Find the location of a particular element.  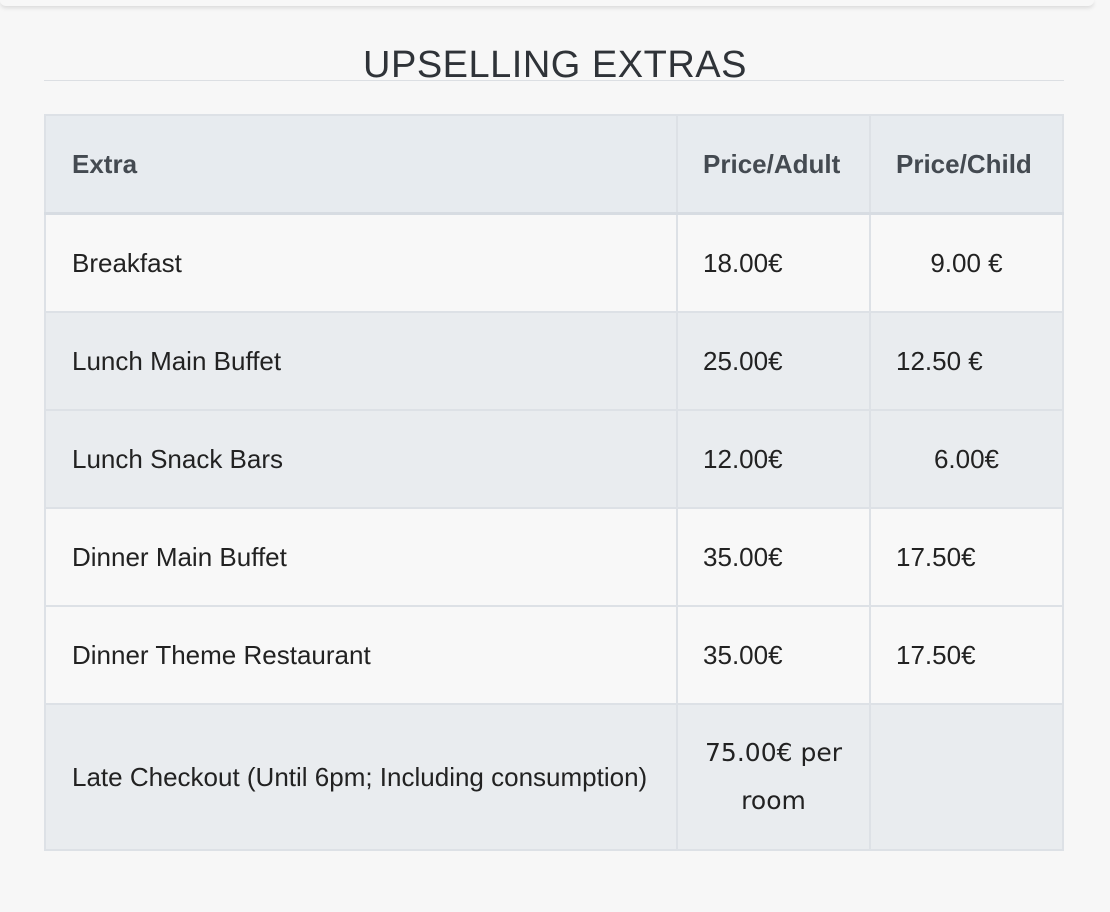

table-row: Lunch Snack Bars 12.00€ 6.00€ is located at coordinates (553, 459).